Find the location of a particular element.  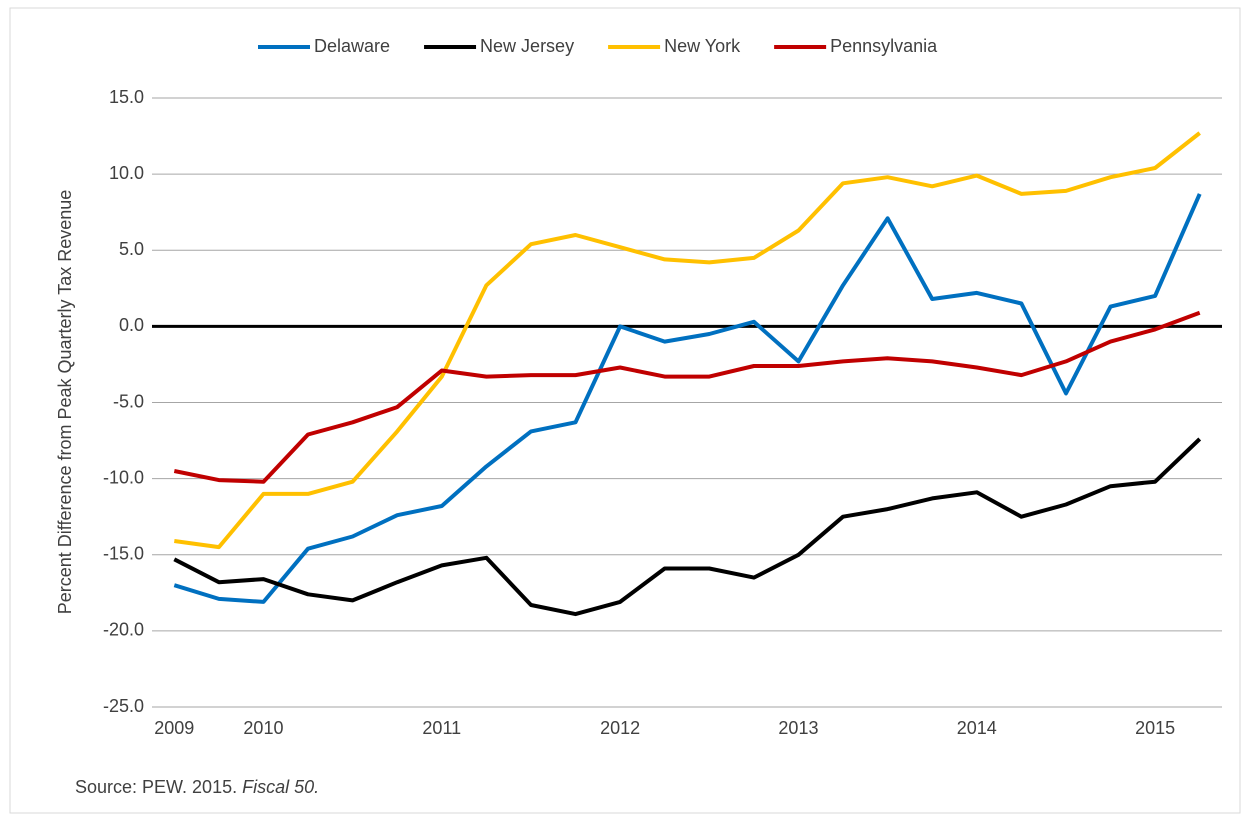

source-note: Source: PEW. 2015. Fiscal 50. is located at coordinates (197, 787).